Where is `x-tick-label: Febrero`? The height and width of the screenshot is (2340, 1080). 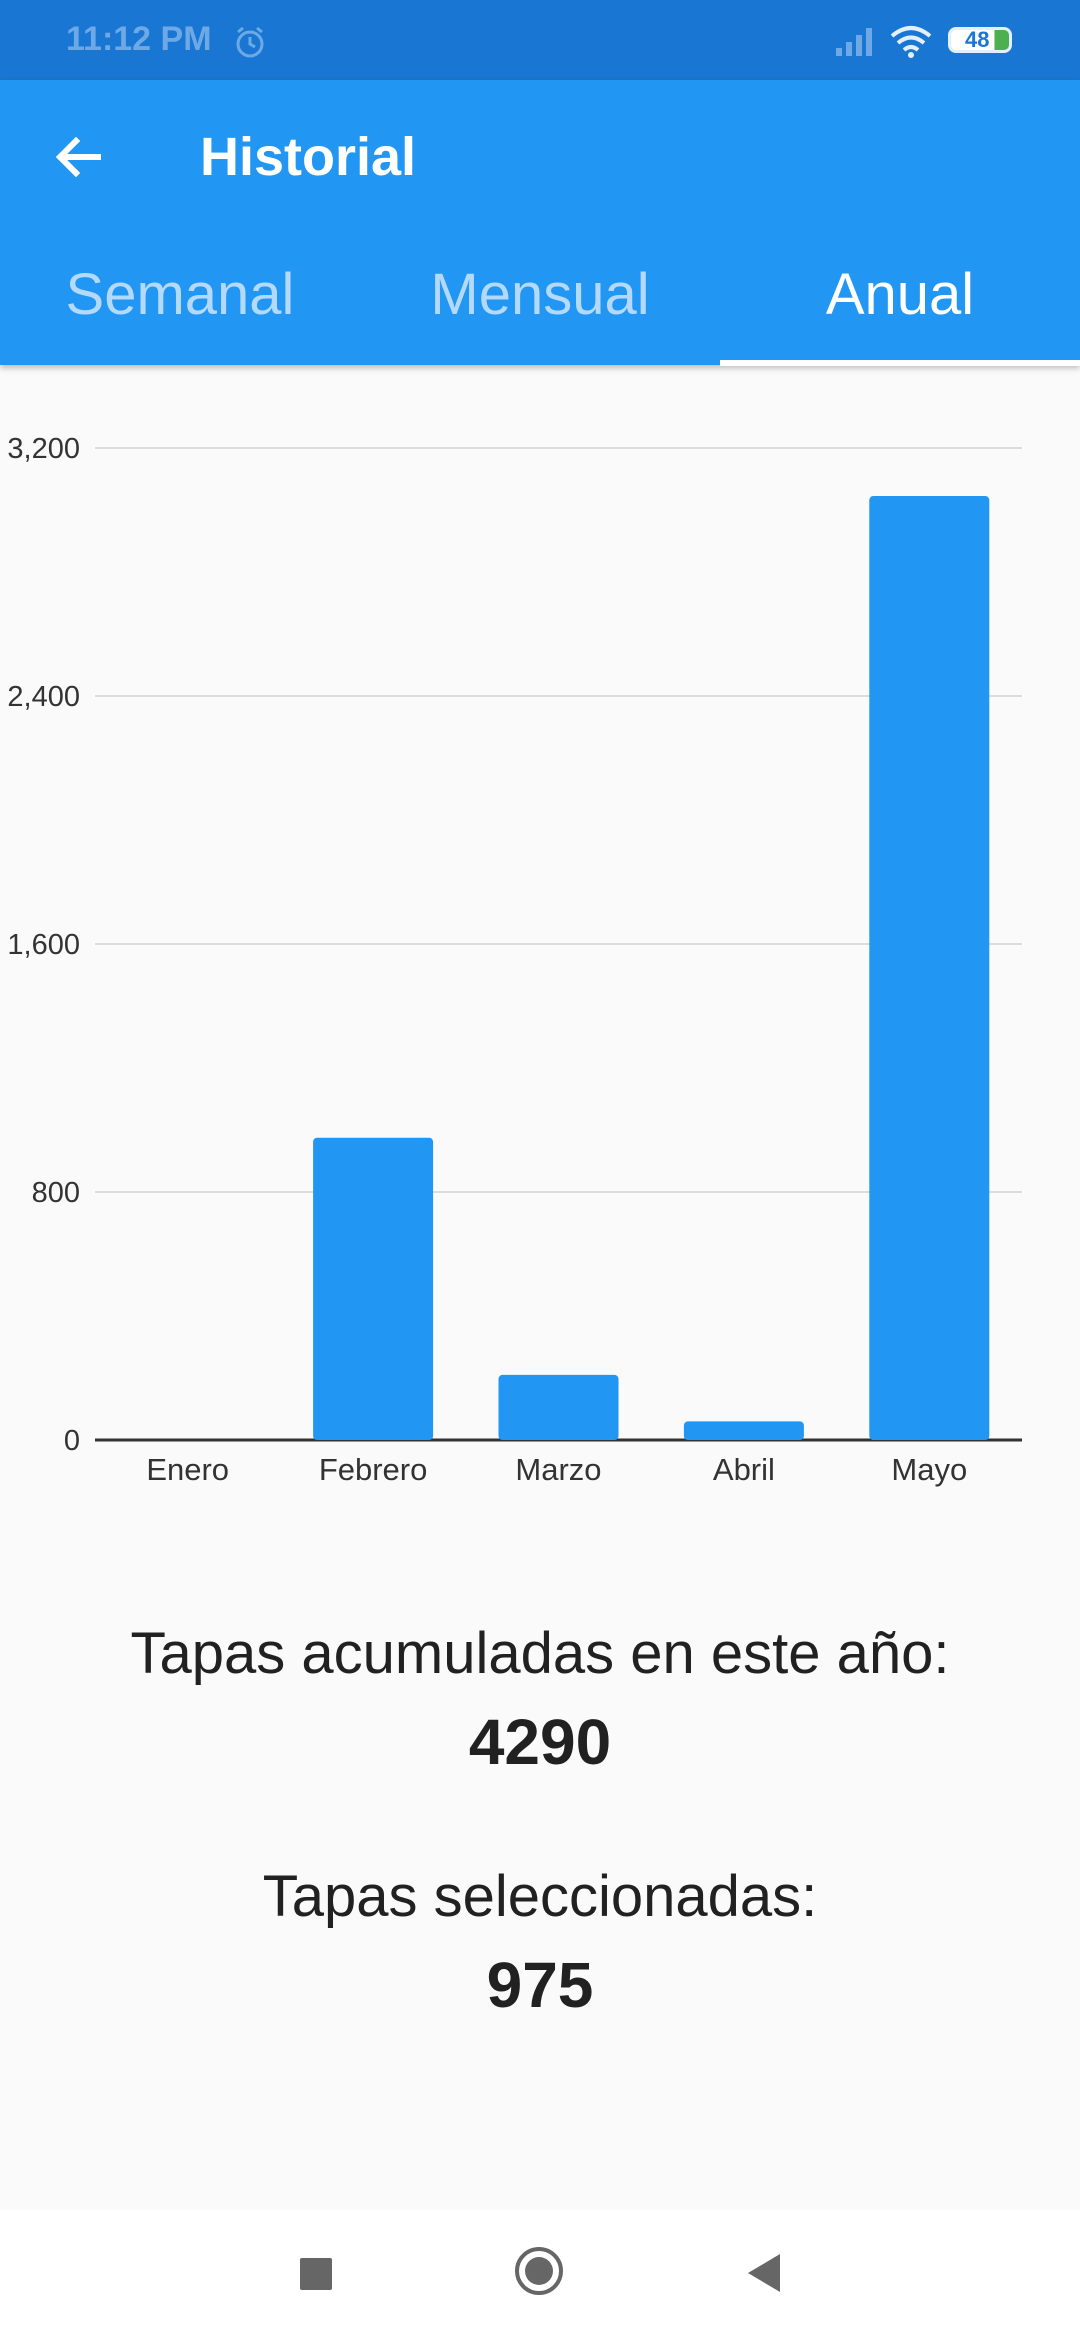
x-tick-label: Febrero is located at coordinates (373, 1469).